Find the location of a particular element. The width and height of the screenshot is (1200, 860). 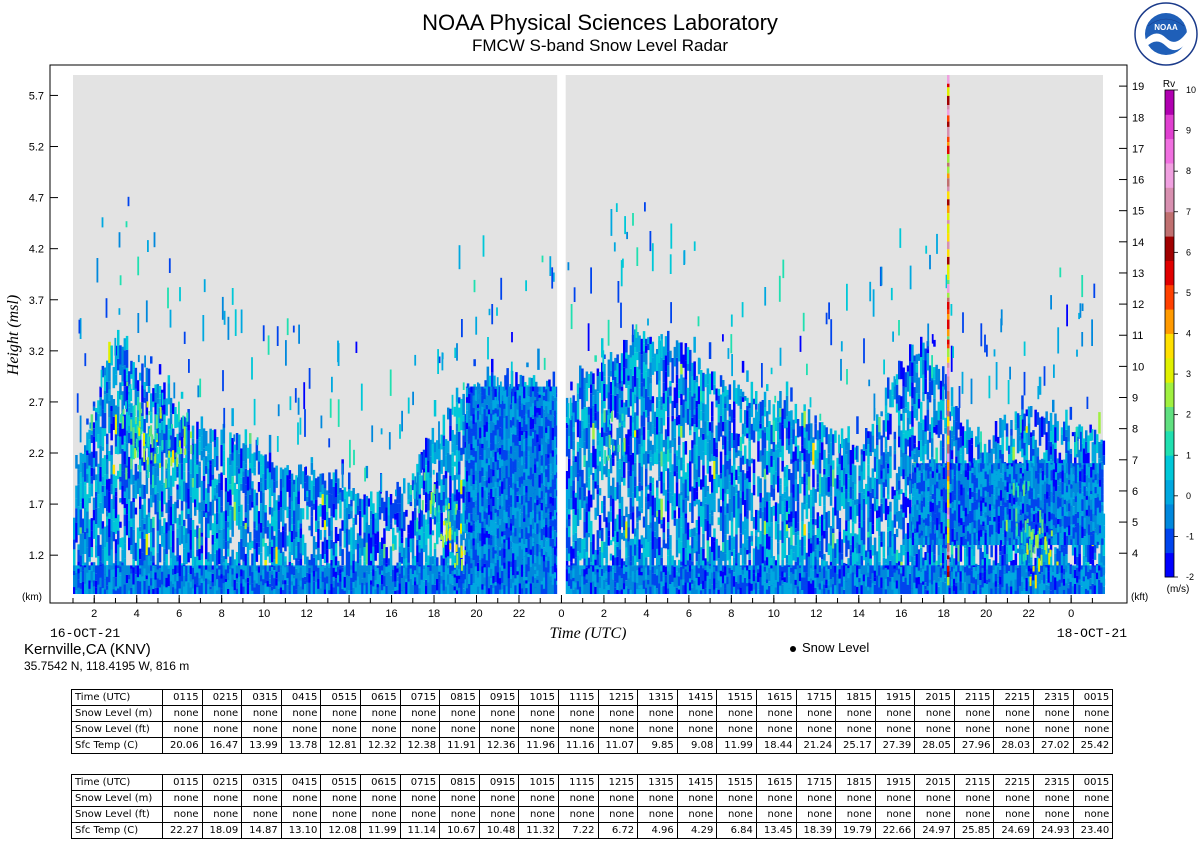

x-tick-label: 10 is located at coordinates (264, 614).